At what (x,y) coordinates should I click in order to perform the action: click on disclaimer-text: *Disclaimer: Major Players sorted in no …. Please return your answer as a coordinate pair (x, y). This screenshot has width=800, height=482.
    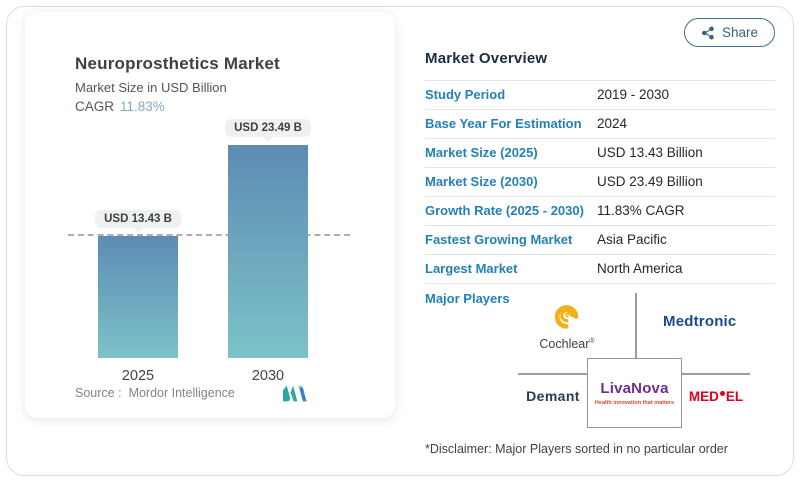
    Looking at the image, I should click on (576, 449).